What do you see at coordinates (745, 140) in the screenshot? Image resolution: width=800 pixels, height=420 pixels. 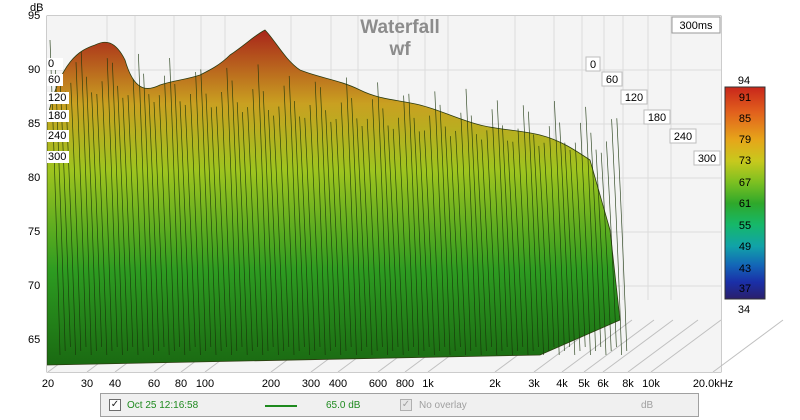 I see `colorbar-label-79: 79` at bounding box center [745, 140].